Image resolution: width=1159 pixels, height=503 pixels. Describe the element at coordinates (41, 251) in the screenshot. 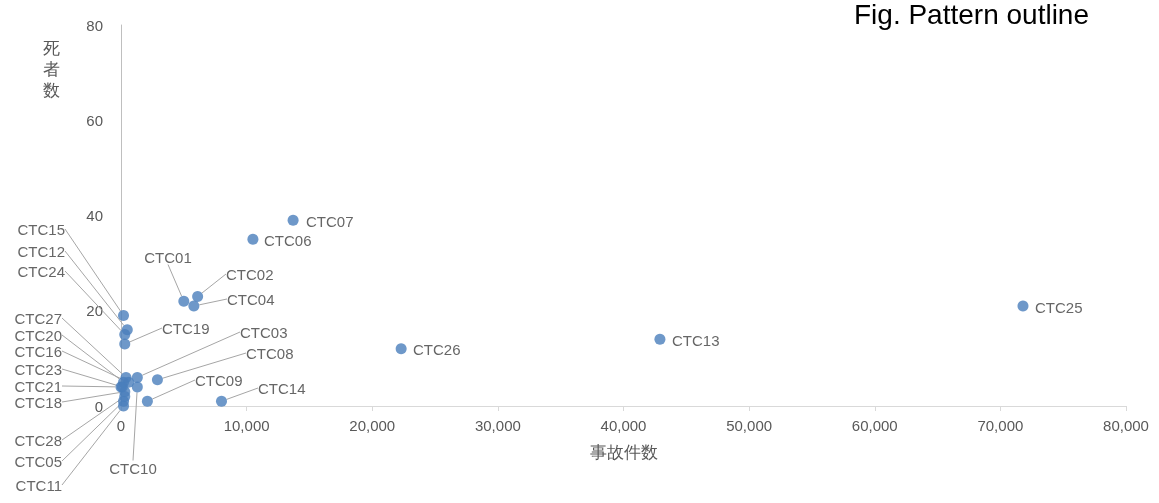

I see `data-label: CTC12` at that location.